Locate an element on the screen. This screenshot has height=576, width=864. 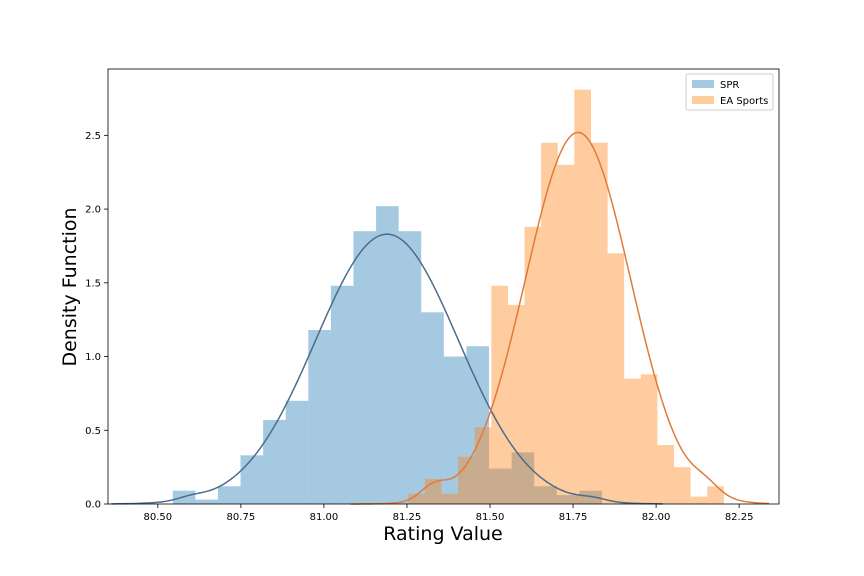
legend-label-ea-sports: EA Sports is located at coordinates (744, 101).